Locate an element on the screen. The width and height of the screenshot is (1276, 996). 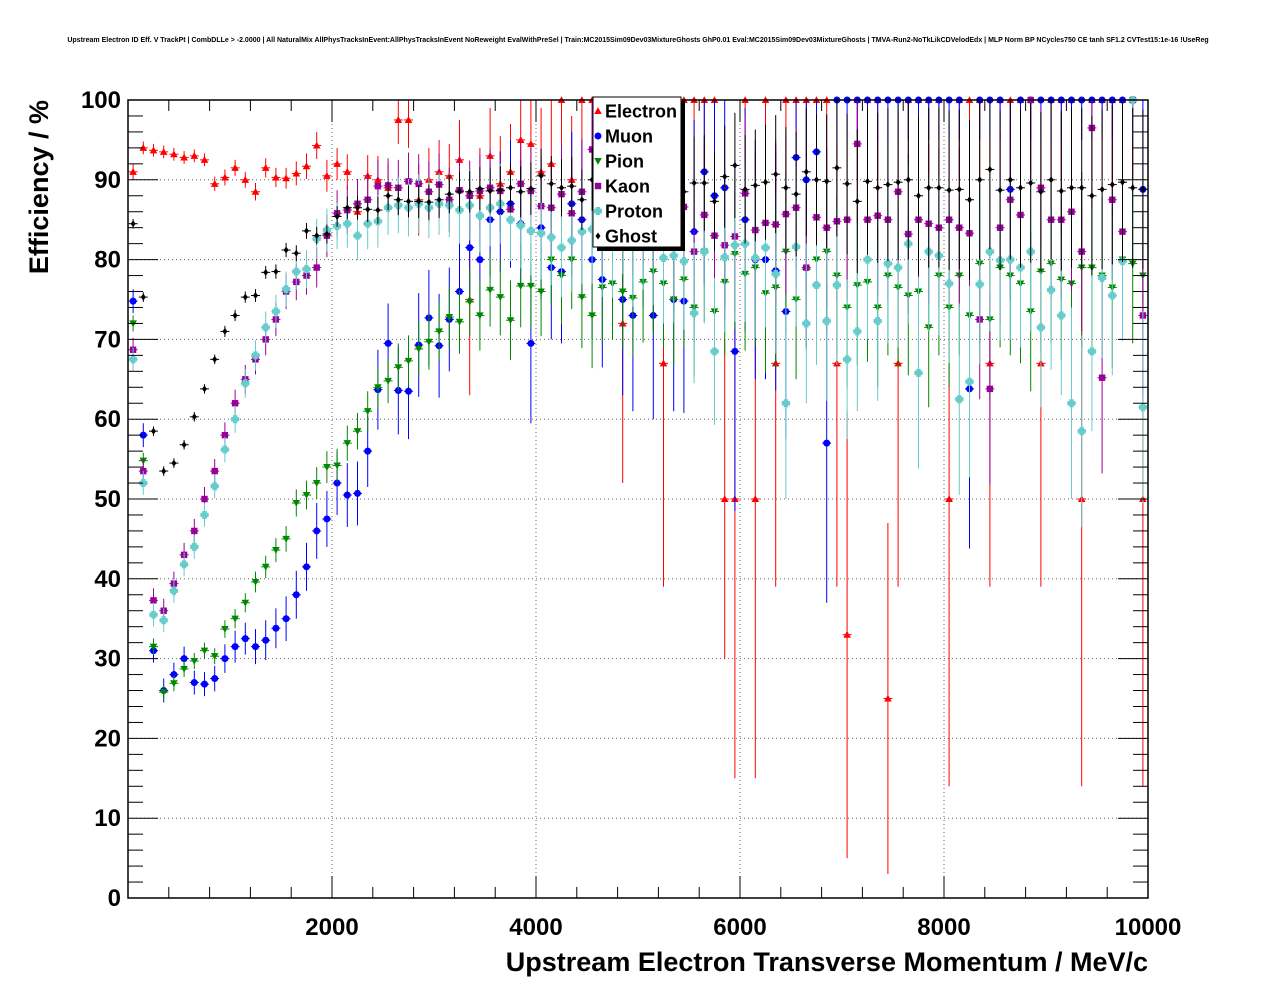
y-tick-label: 60 is located at coordinates (107, 419).